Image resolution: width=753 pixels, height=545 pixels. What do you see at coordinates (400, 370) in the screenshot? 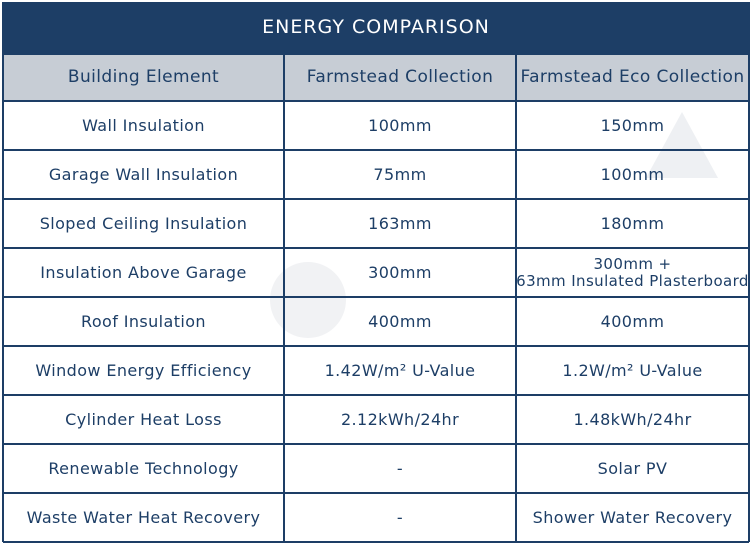
I see `table-cell: 1.42W/m² U-Value` at bounding box center [400, 370].